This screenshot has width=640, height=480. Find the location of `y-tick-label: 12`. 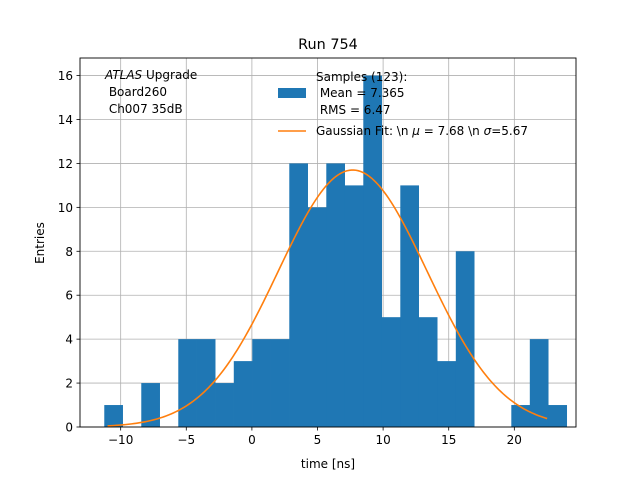

y-tick-label: 12 is located at coordinates (65, 164).